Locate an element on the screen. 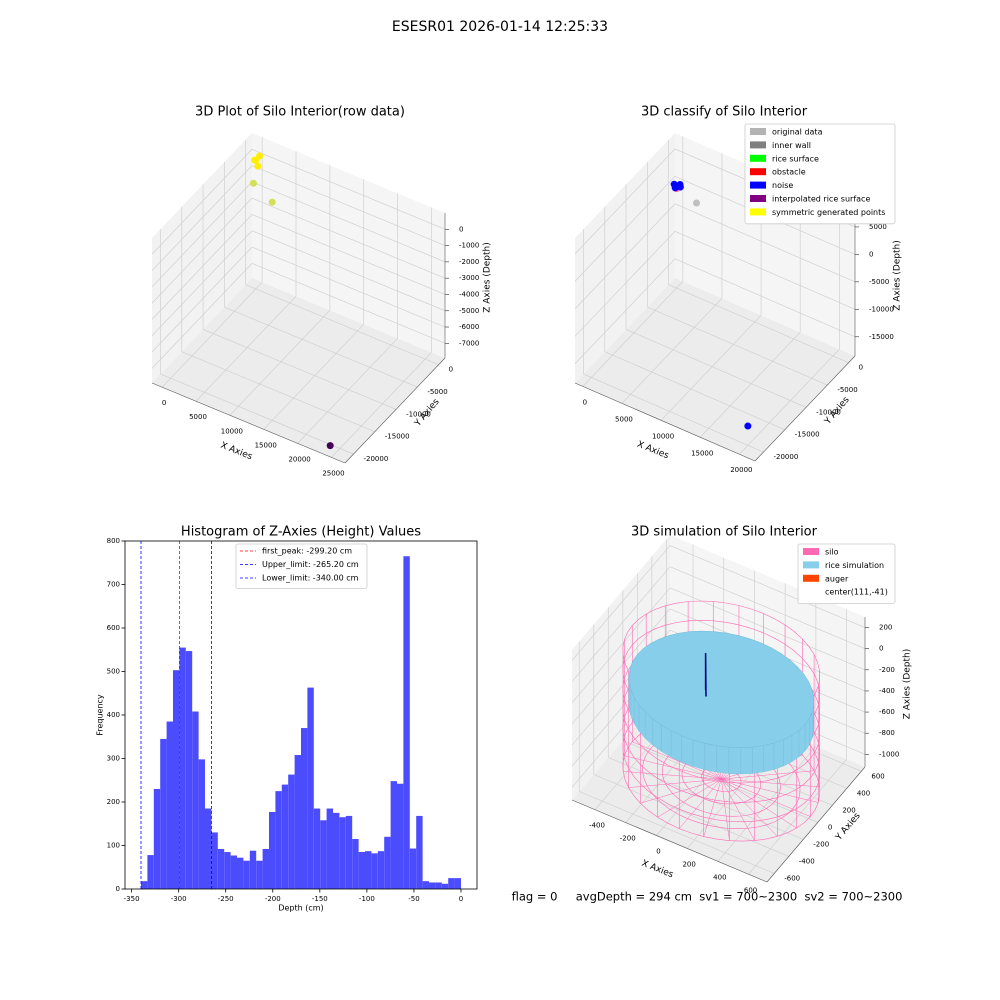 This screenshot has width=1000, height=1000. x-axis-label: Depth (cm) is located at coordinates (300, 908).